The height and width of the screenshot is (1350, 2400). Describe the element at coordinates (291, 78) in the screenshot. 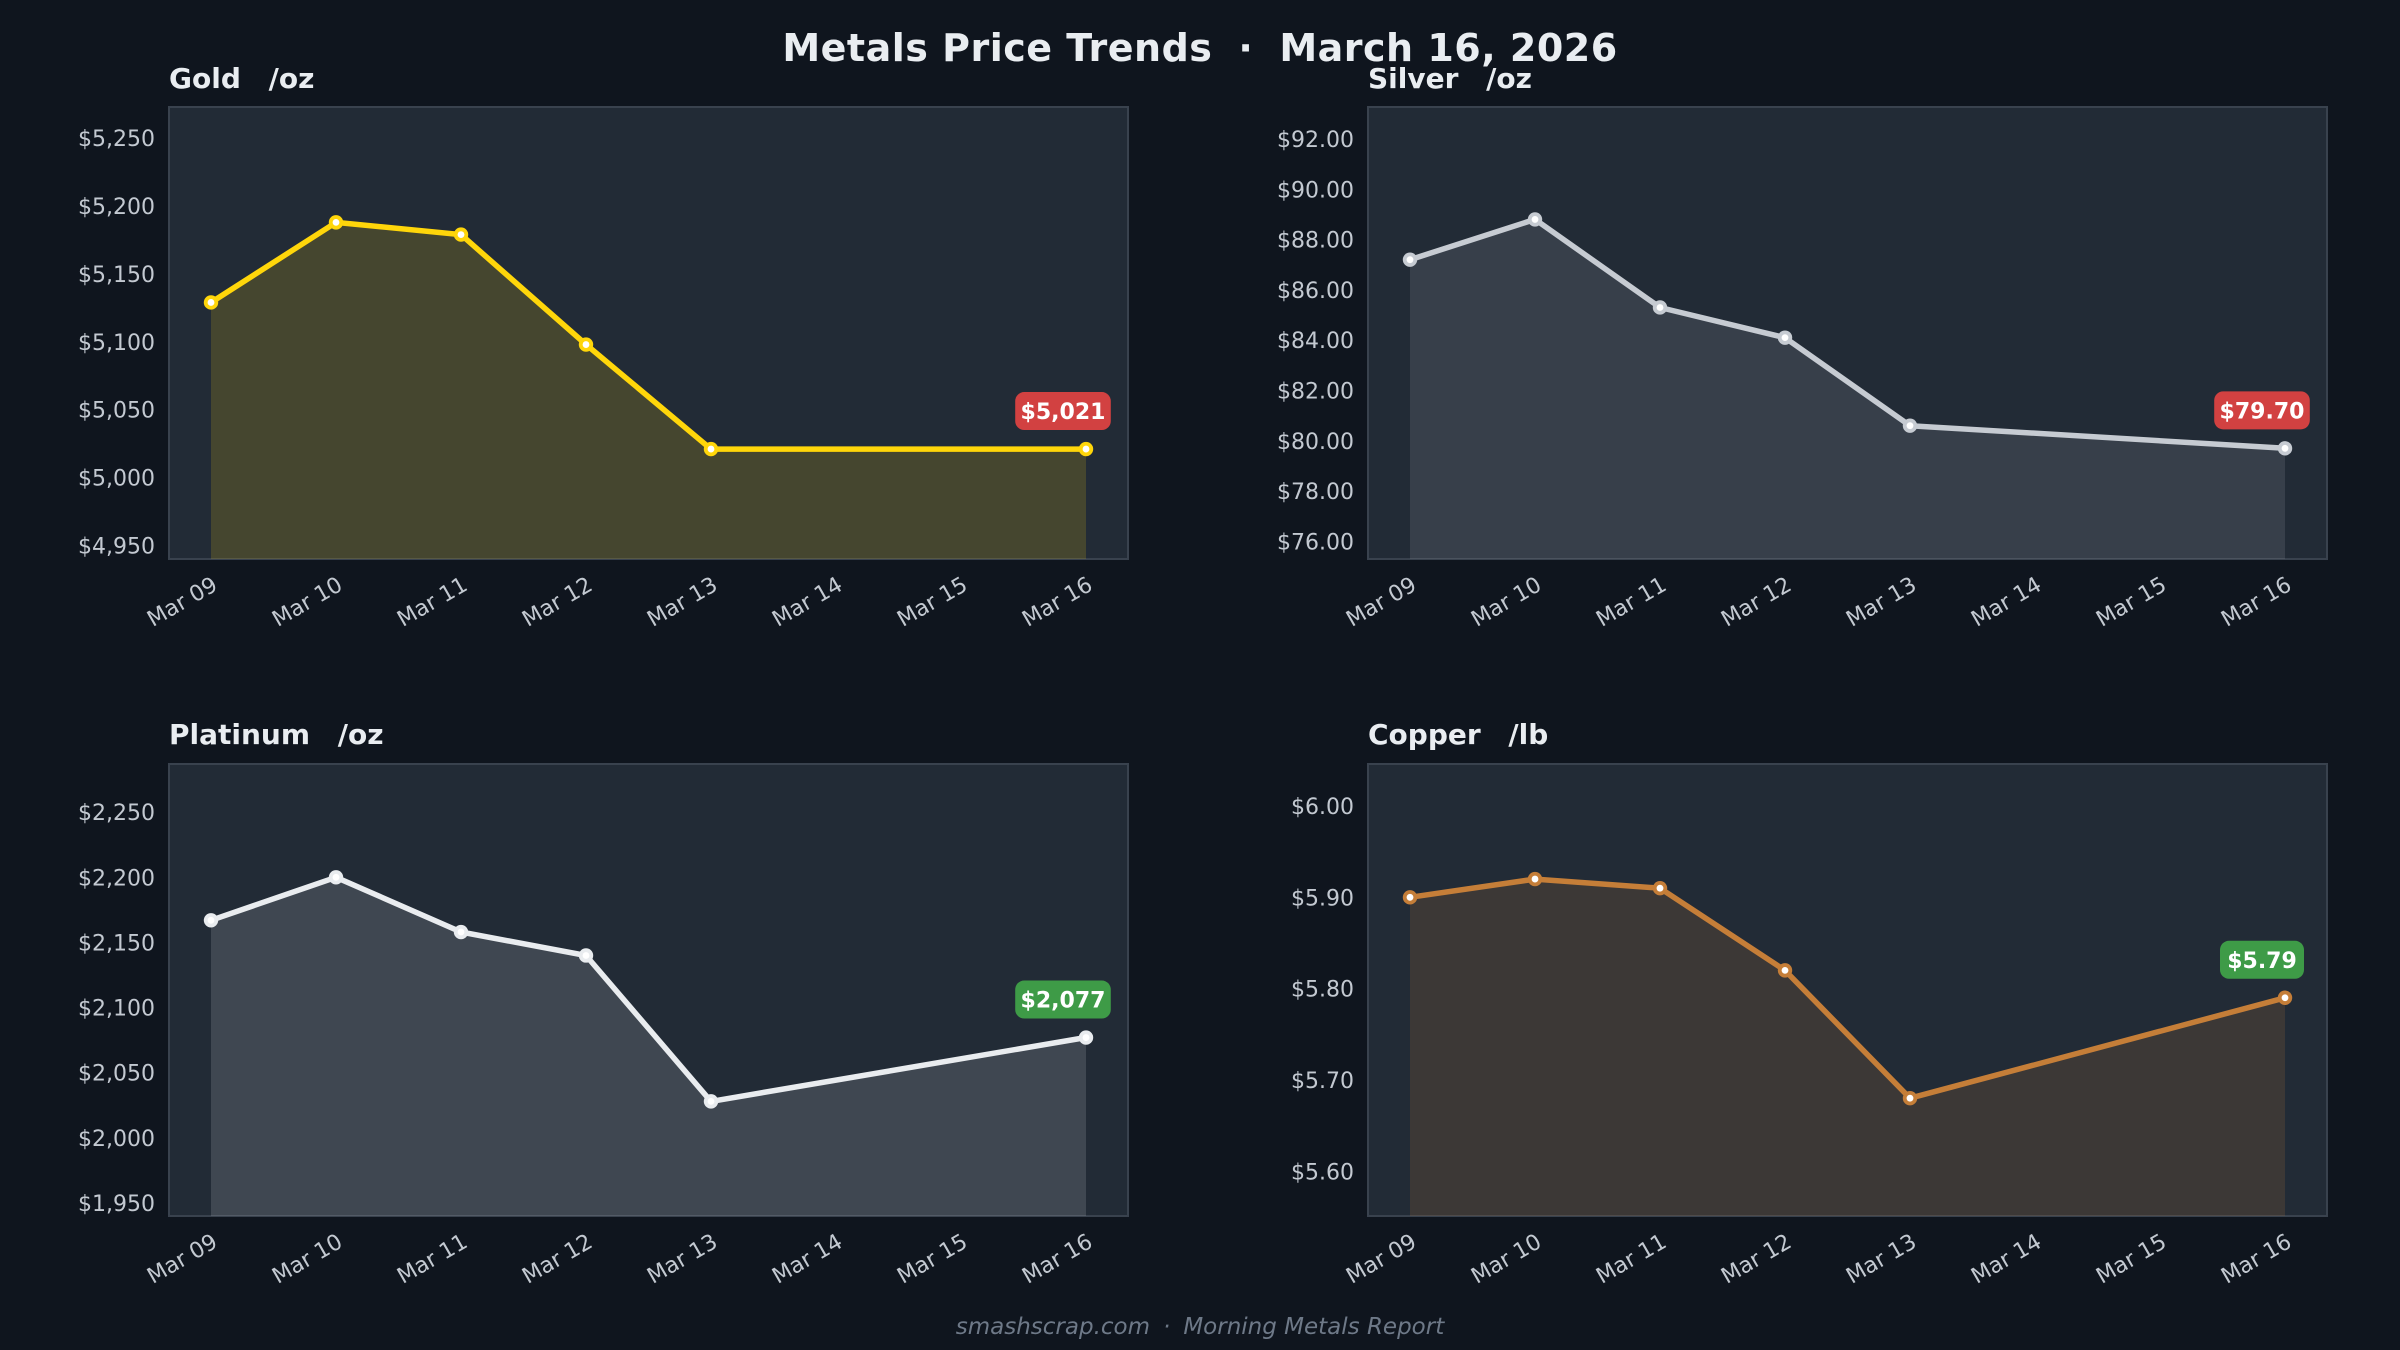

I see `gold-panel-unit: /oz` at that location.